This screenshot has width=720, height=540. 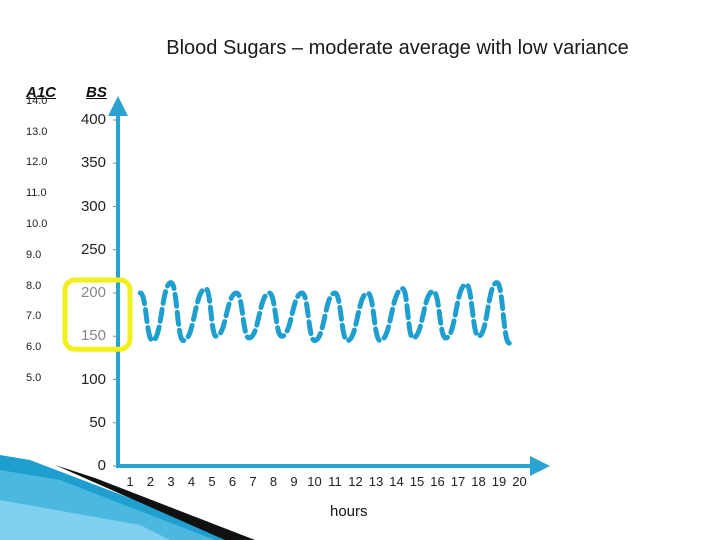 I want to click on x-tick-label: 16, so click(x=437, y=481).